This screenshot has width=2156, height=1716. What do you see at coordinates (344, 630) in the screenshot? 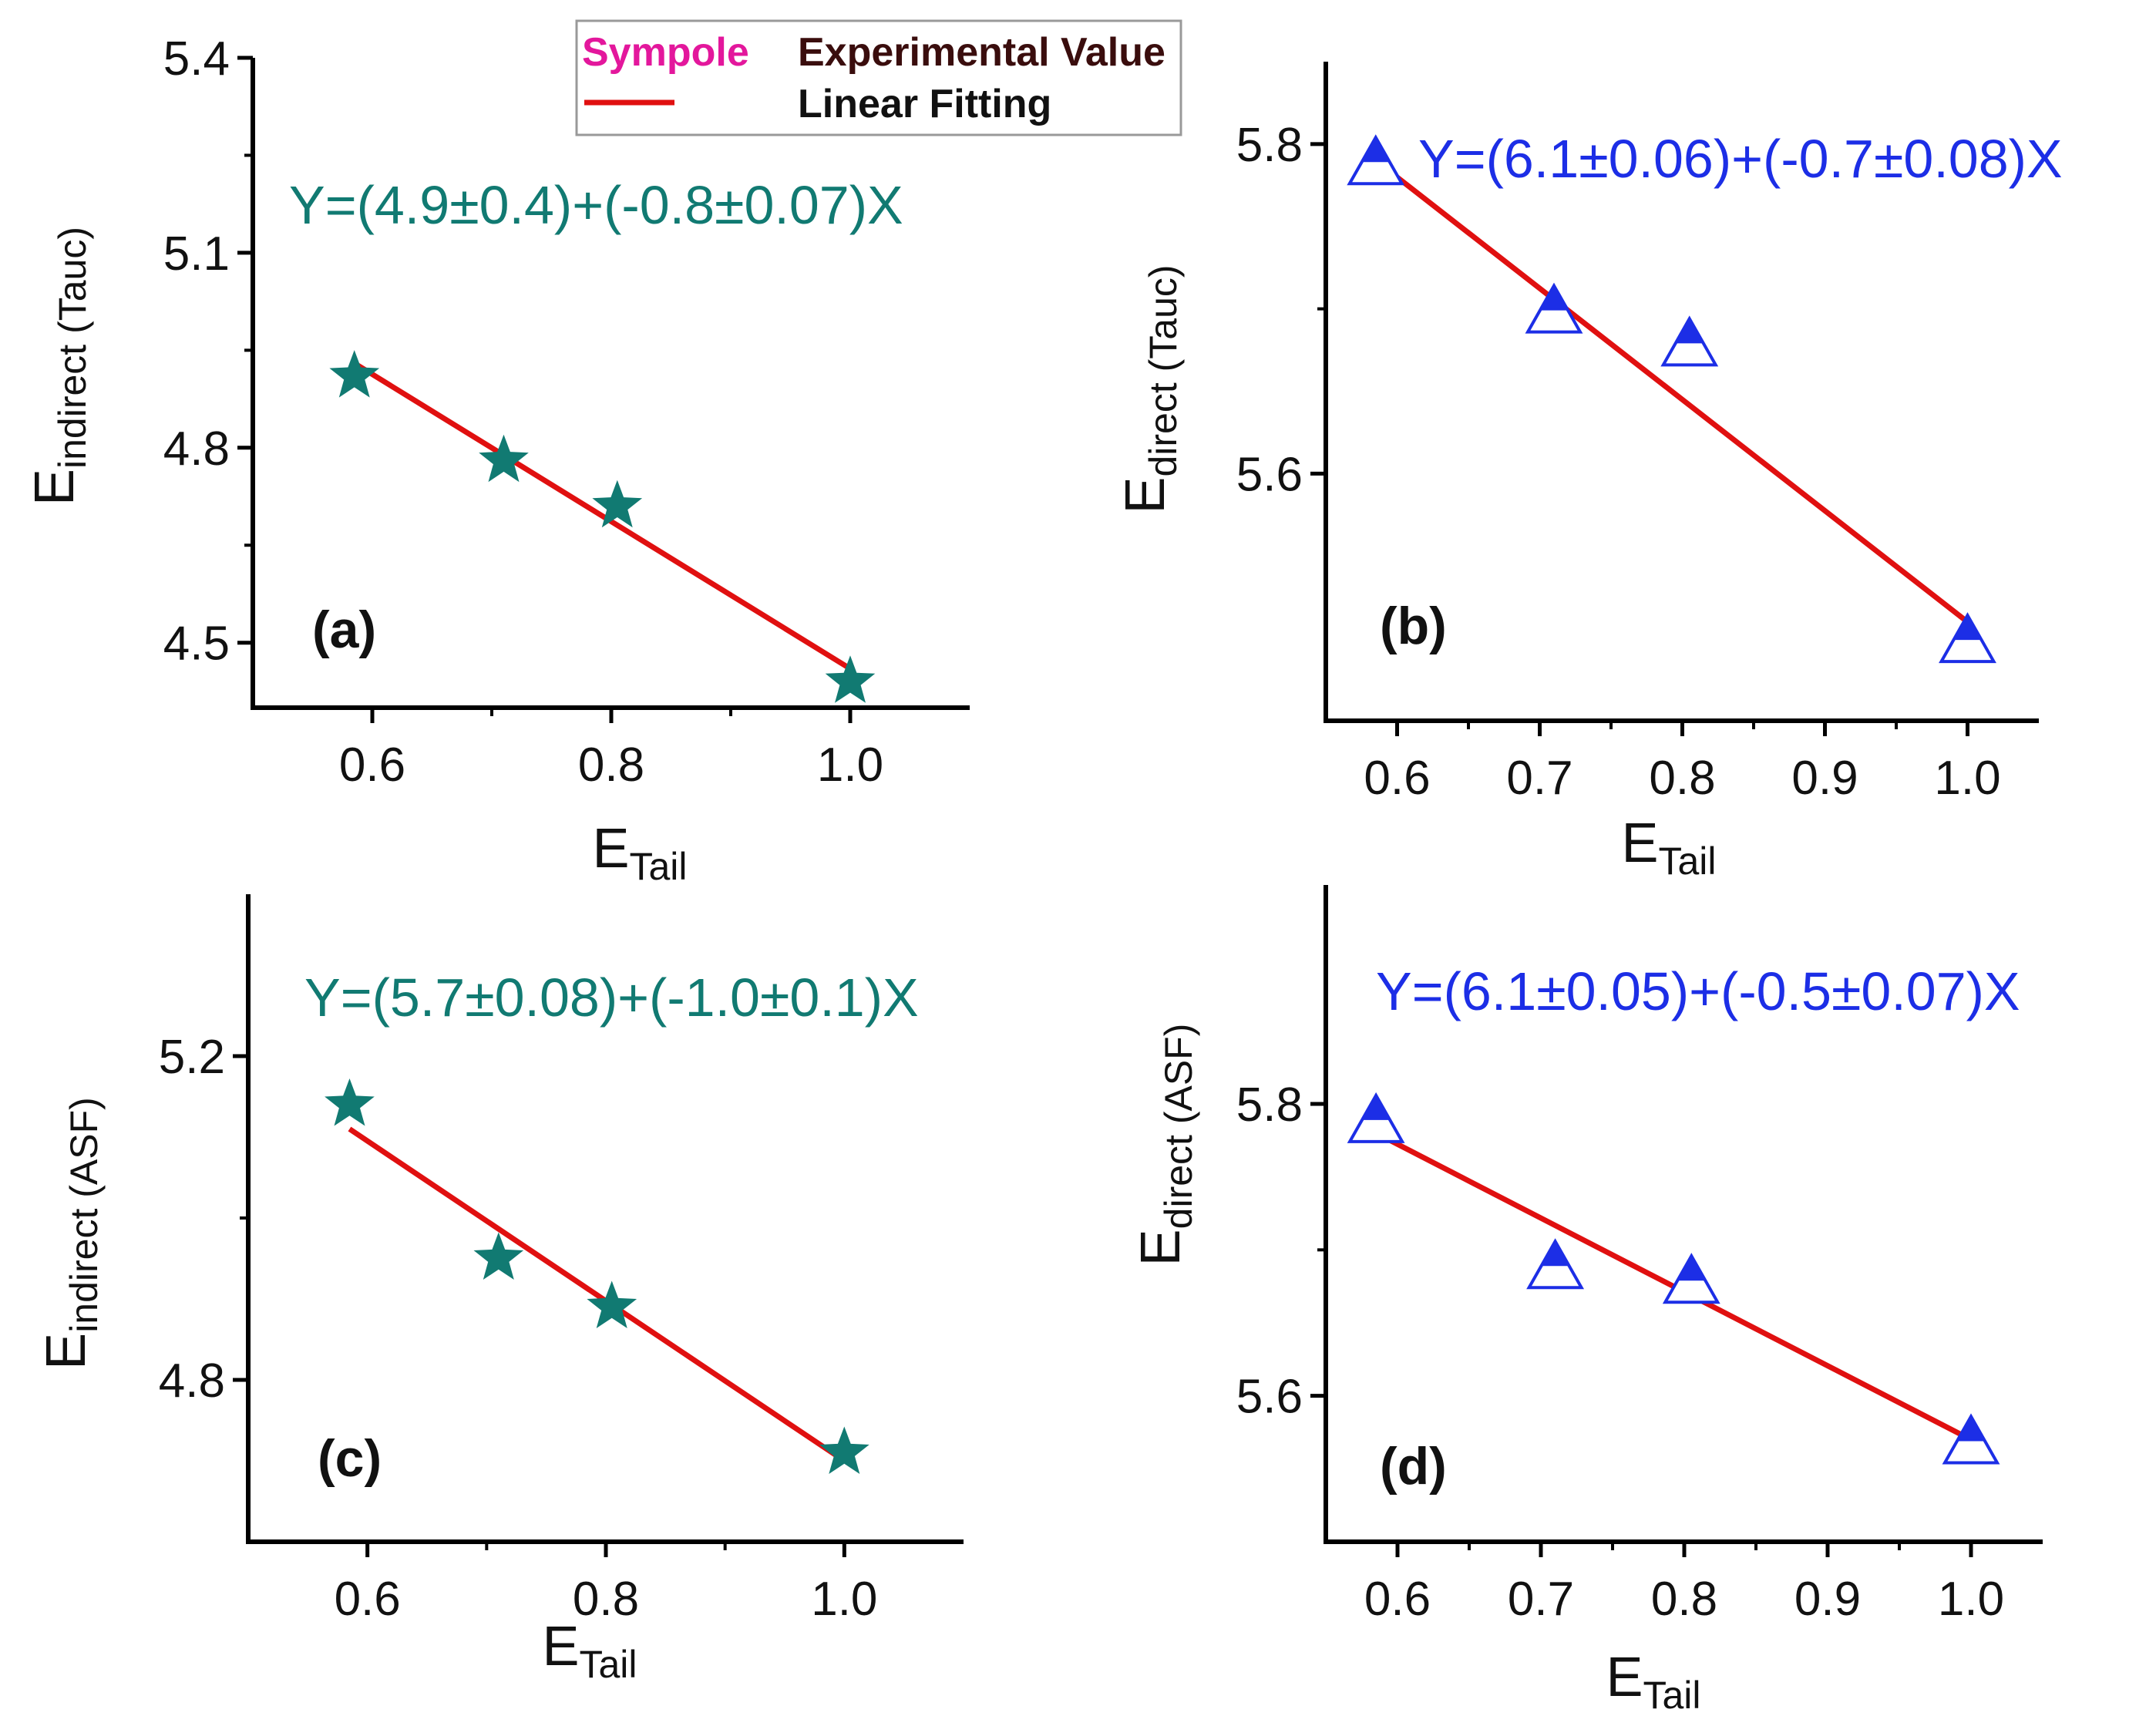
I see `panel-label: (a)` at bounding box center [344, 630].